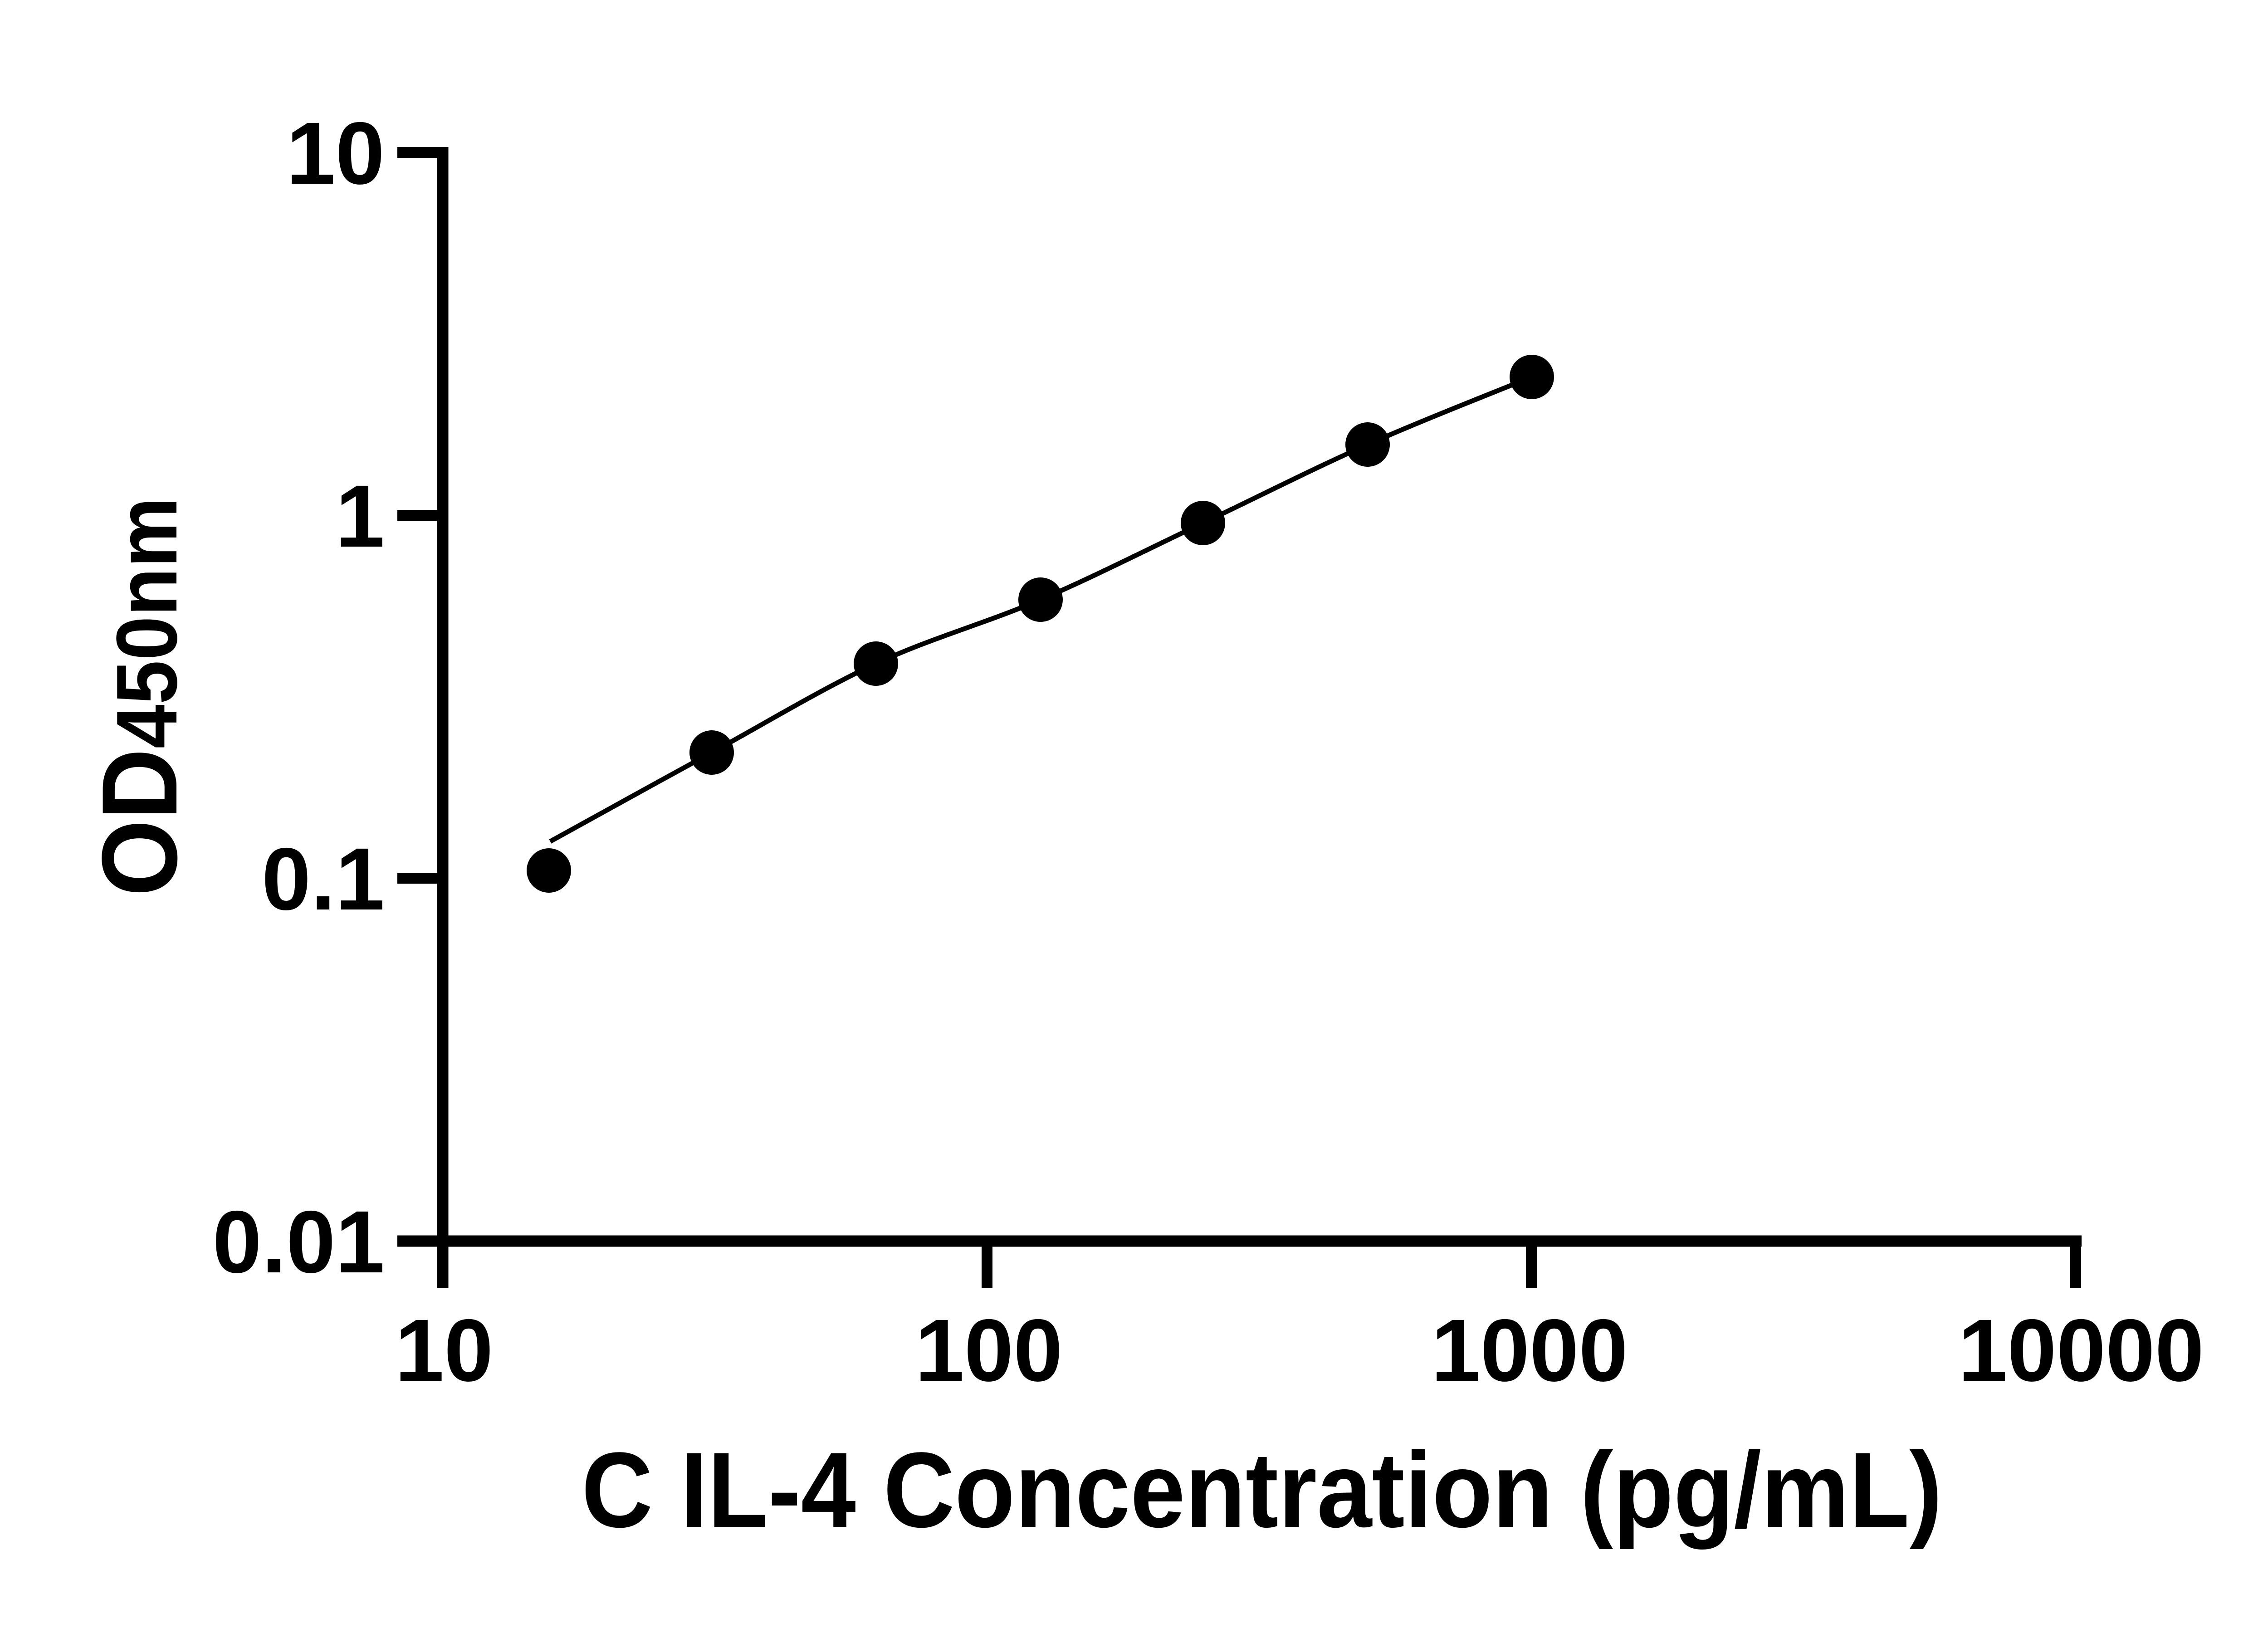 The height and width of the screenshot is (1633, 2268). What do you see at coordinates (2081, 1350) in the screenshot?
I see `svg-text: 10000` at bounding box center [2081, 1350].